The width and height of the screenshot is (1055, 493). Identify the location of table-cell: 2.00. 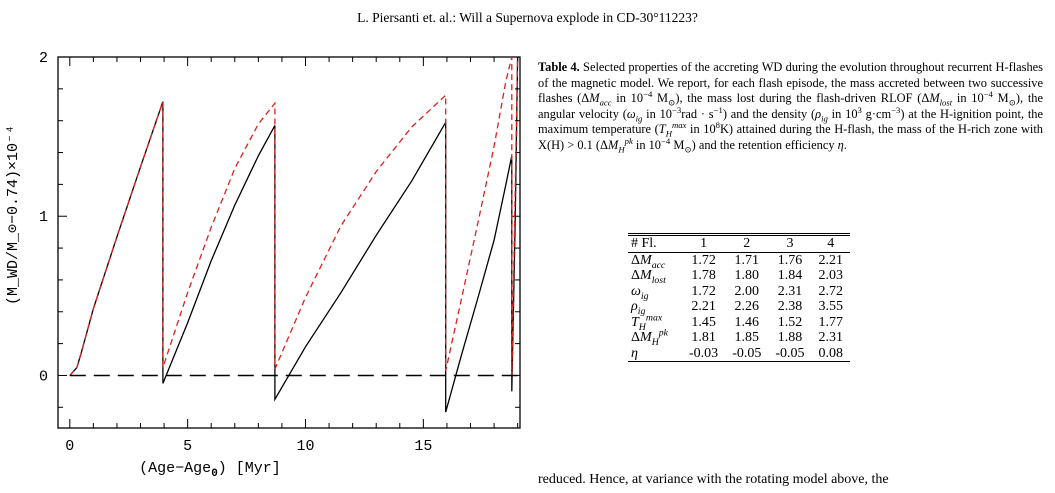
(747, 291).